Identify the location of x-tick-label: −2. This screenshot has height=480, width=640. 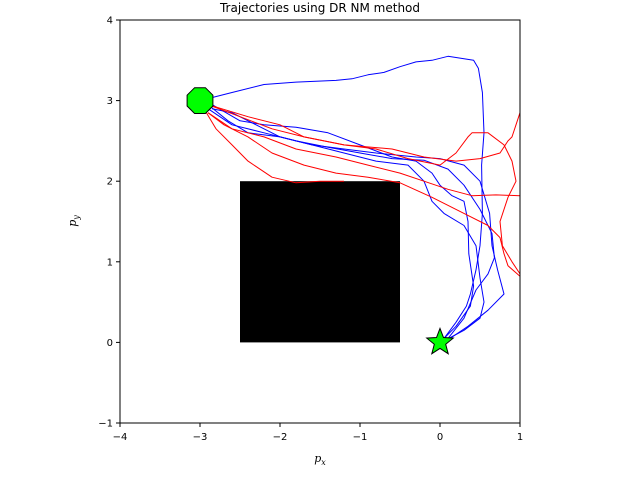
(280, 437).